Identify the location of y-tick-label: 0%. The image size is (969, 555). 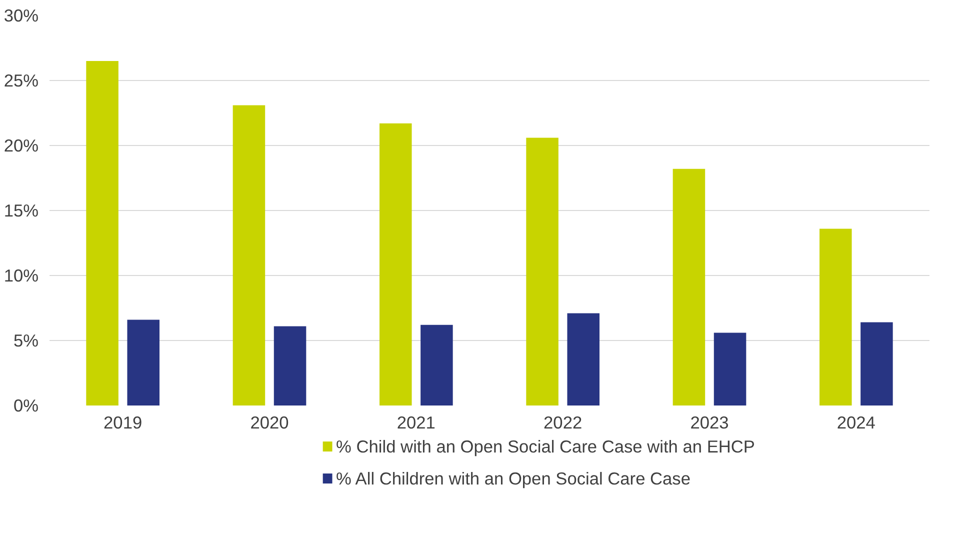
(25, 406).